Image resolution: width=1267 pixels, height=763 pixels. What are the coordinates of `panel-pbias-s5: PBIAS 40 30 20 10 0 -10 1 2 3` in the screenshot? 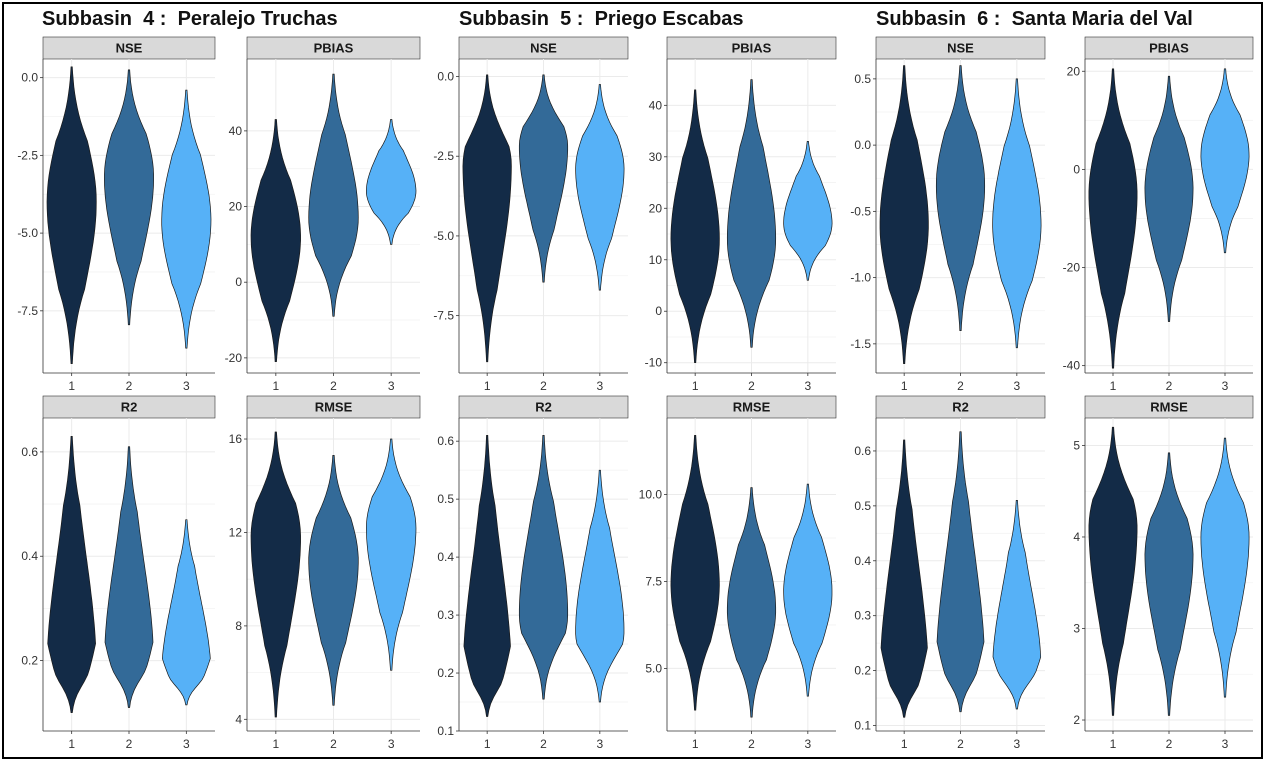 It's located at (741, 214).